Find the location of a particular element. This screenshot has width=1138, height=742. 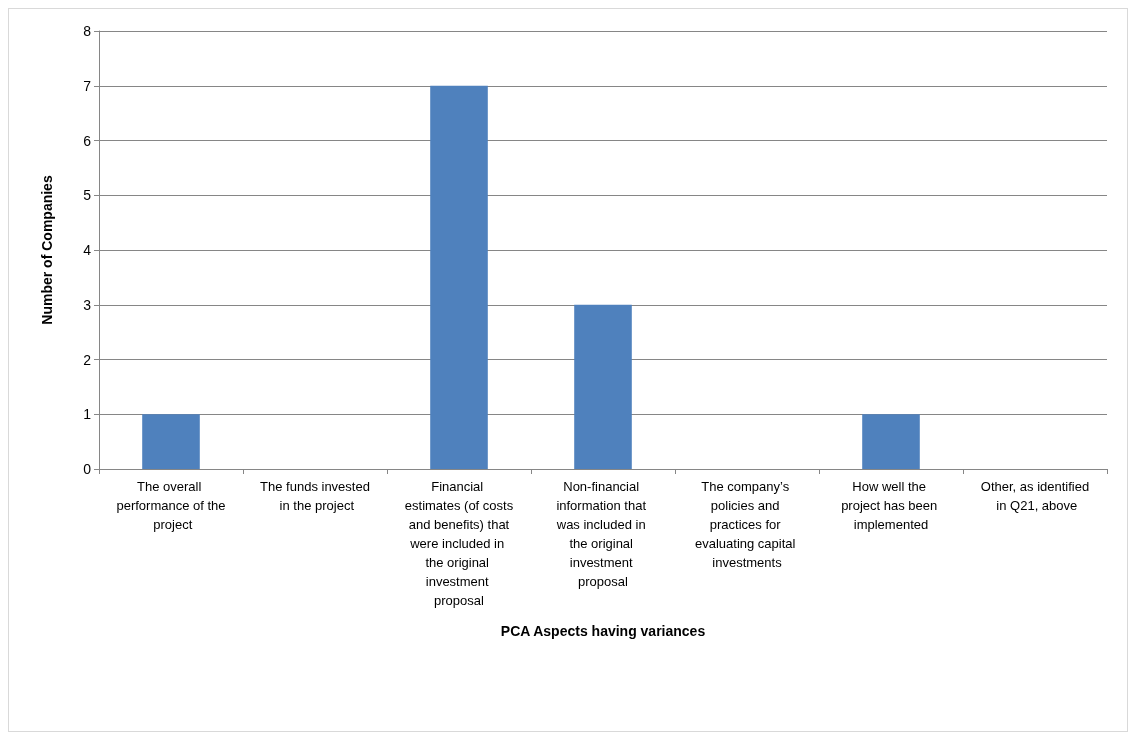

x-tick-label: The funds invested in the project is located at coordinates (315, 496).